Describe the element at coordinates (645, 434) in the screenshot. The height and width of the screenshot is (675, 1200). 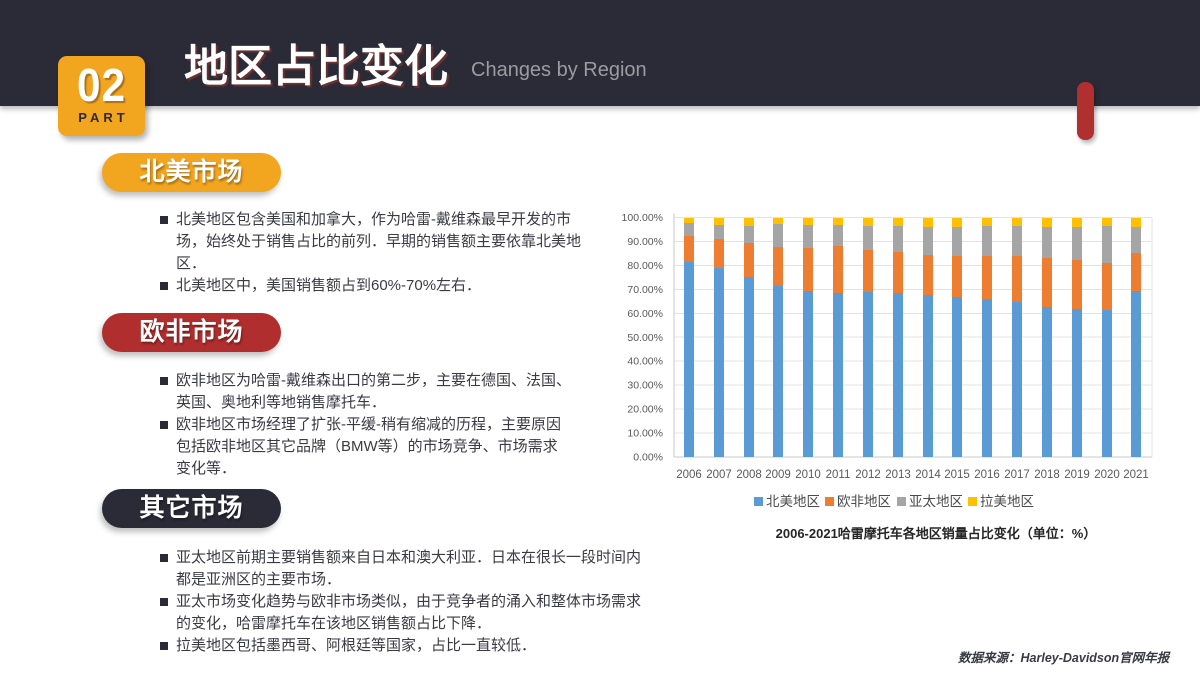
I see `svg-text: 10.00%` at that location.